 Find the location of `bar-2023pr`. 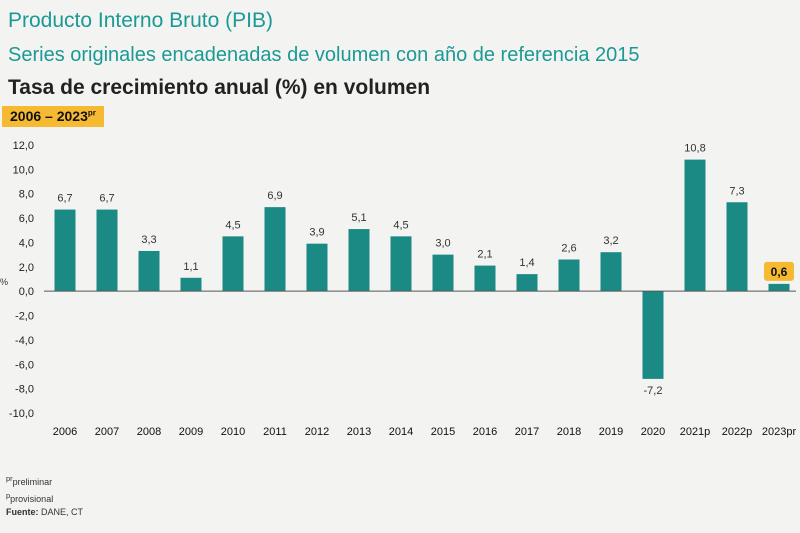

bar-2023pr is located at coordinates (779, 287).